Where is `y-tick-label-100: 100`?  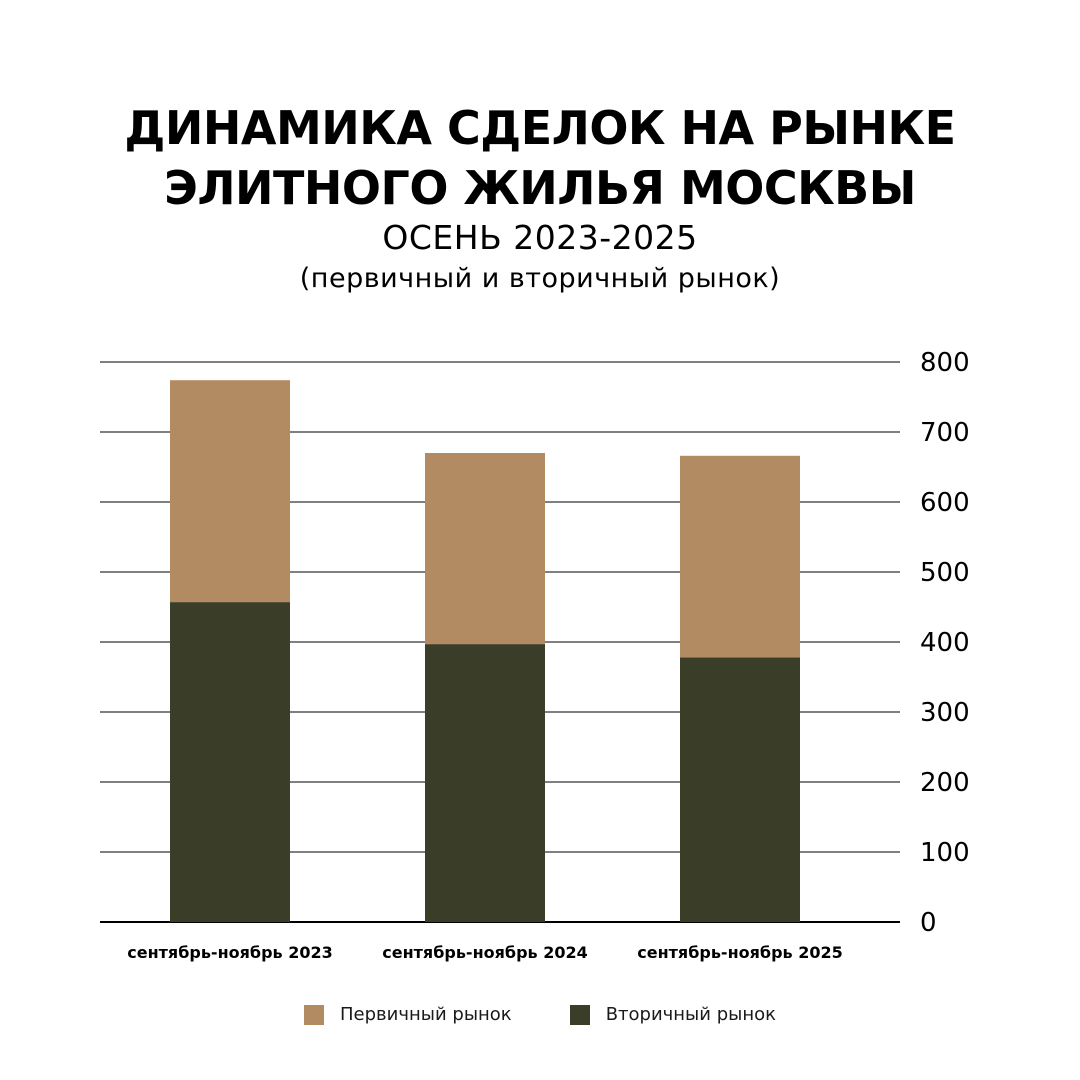 y-tick-label-100: 100 is located at coordinates (945, 853).